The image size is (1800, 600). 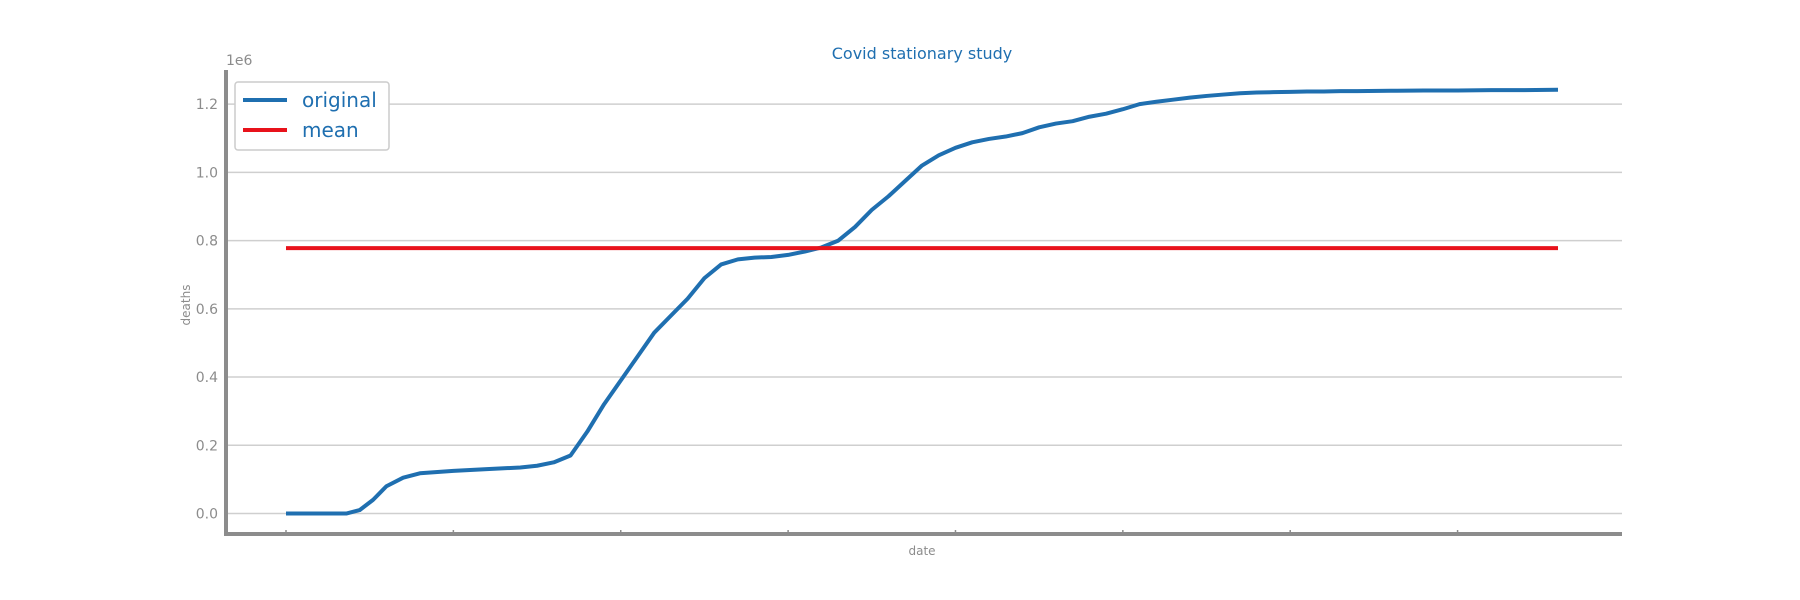 I want to click on legend: original mean, so click(x=312, y=116).